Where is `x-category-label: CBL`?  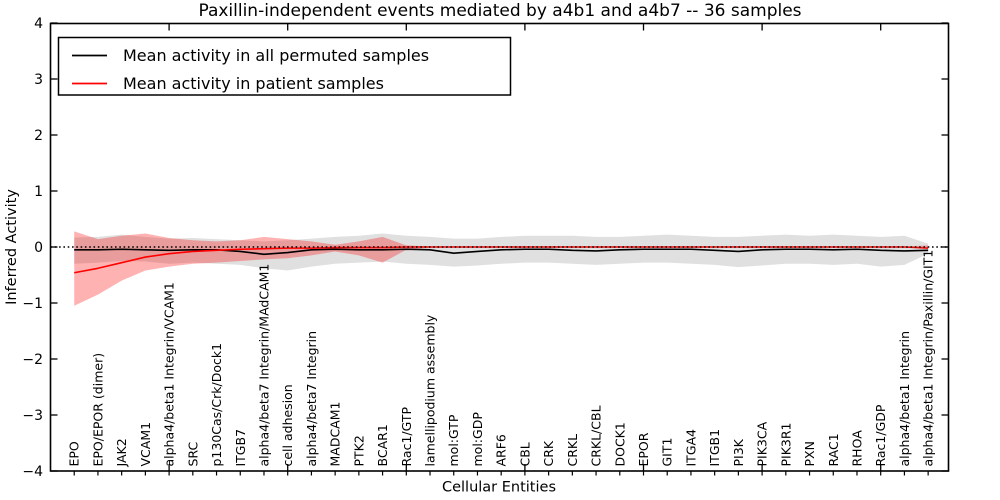 x-category-label: CBL is located at coordinates (524, 454).